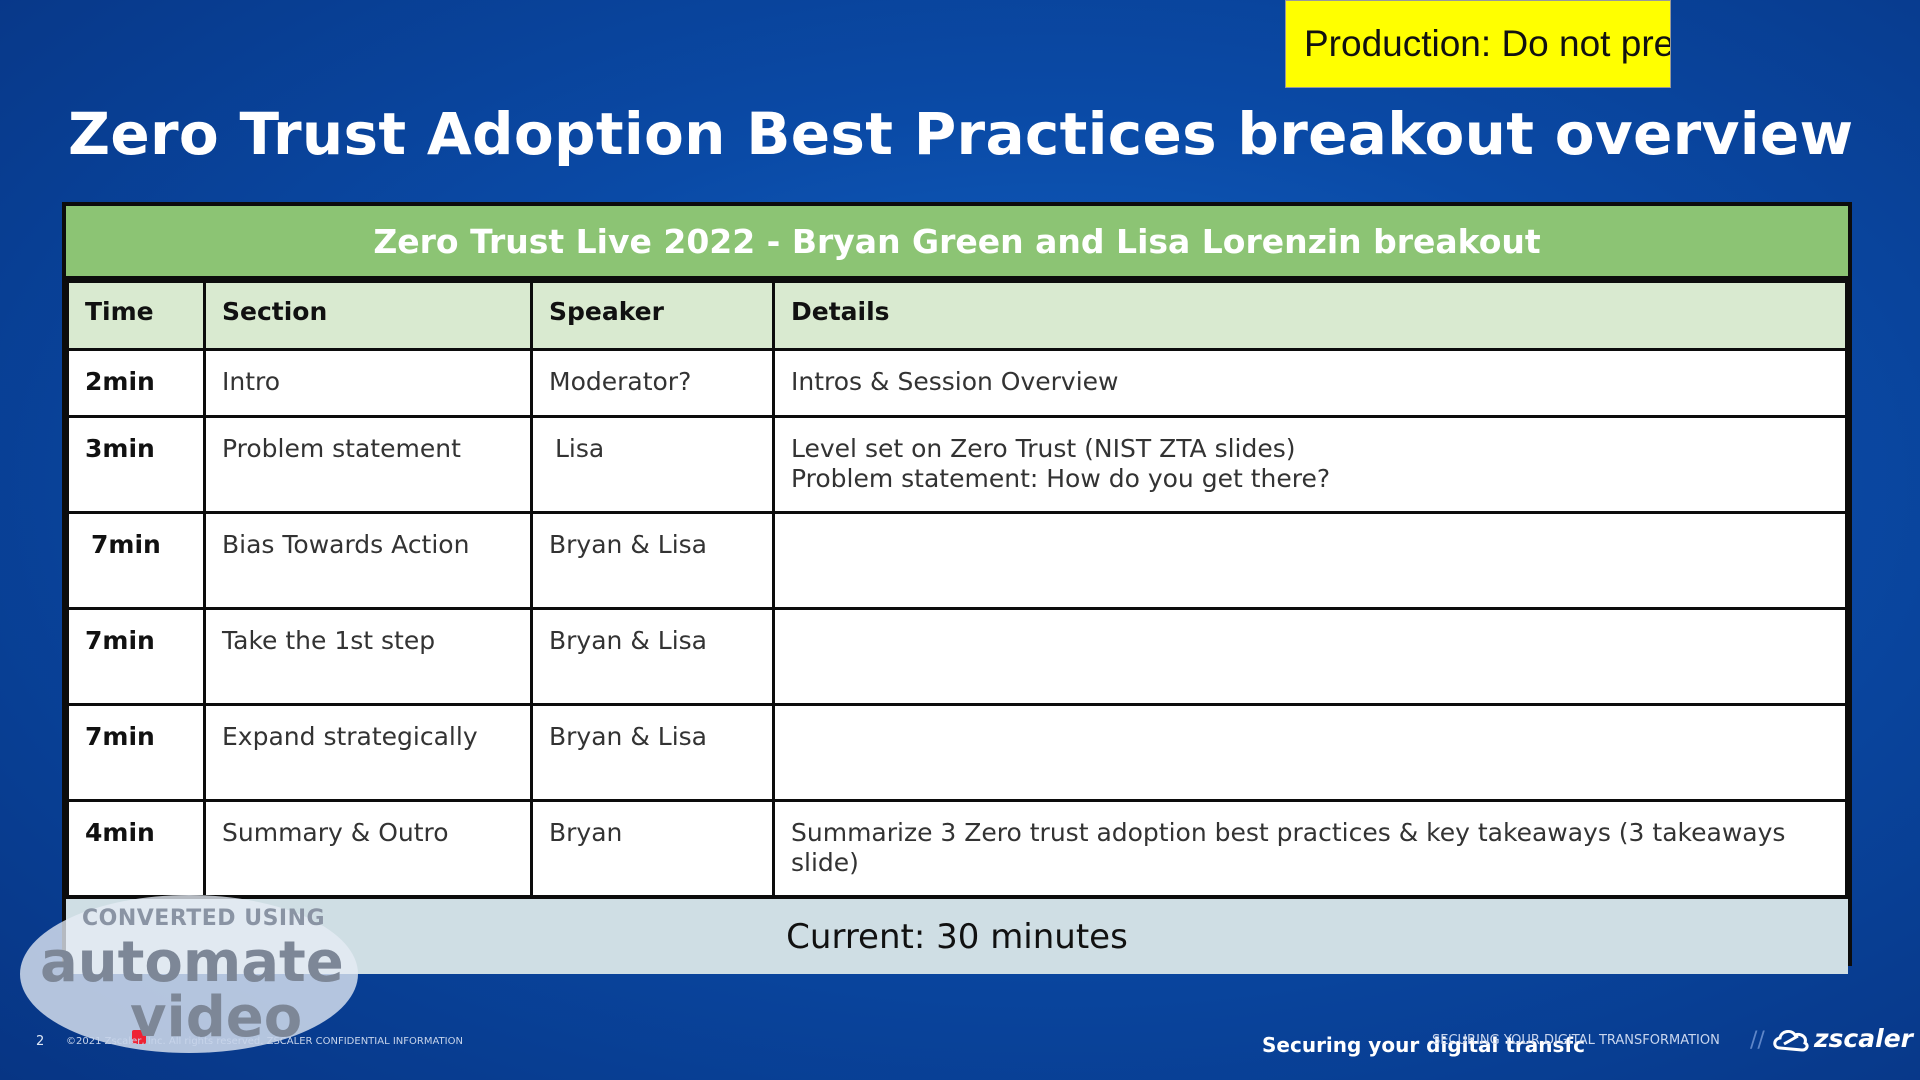  Describe the element at coordinates (136, 383) in the screenshot. I see `cell-time: 2min` at that location.